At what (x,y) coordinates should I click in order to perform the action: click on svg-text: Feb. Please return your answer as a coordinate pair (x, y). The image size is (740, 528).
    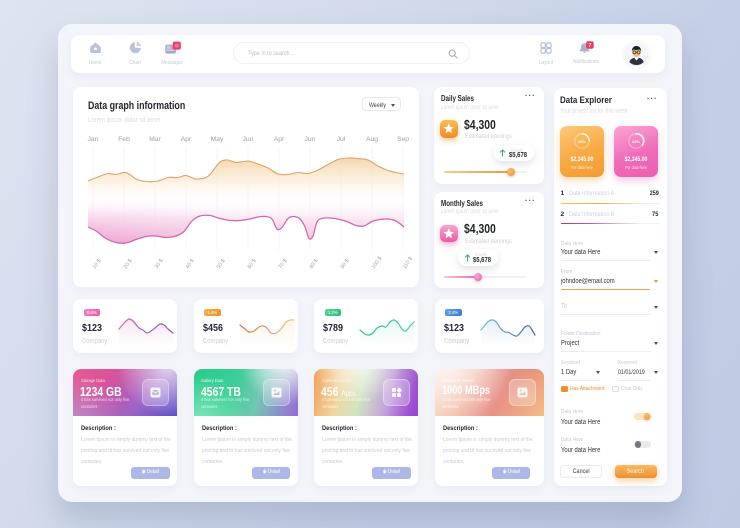
    Looking at the image, I should click on (124, 139).